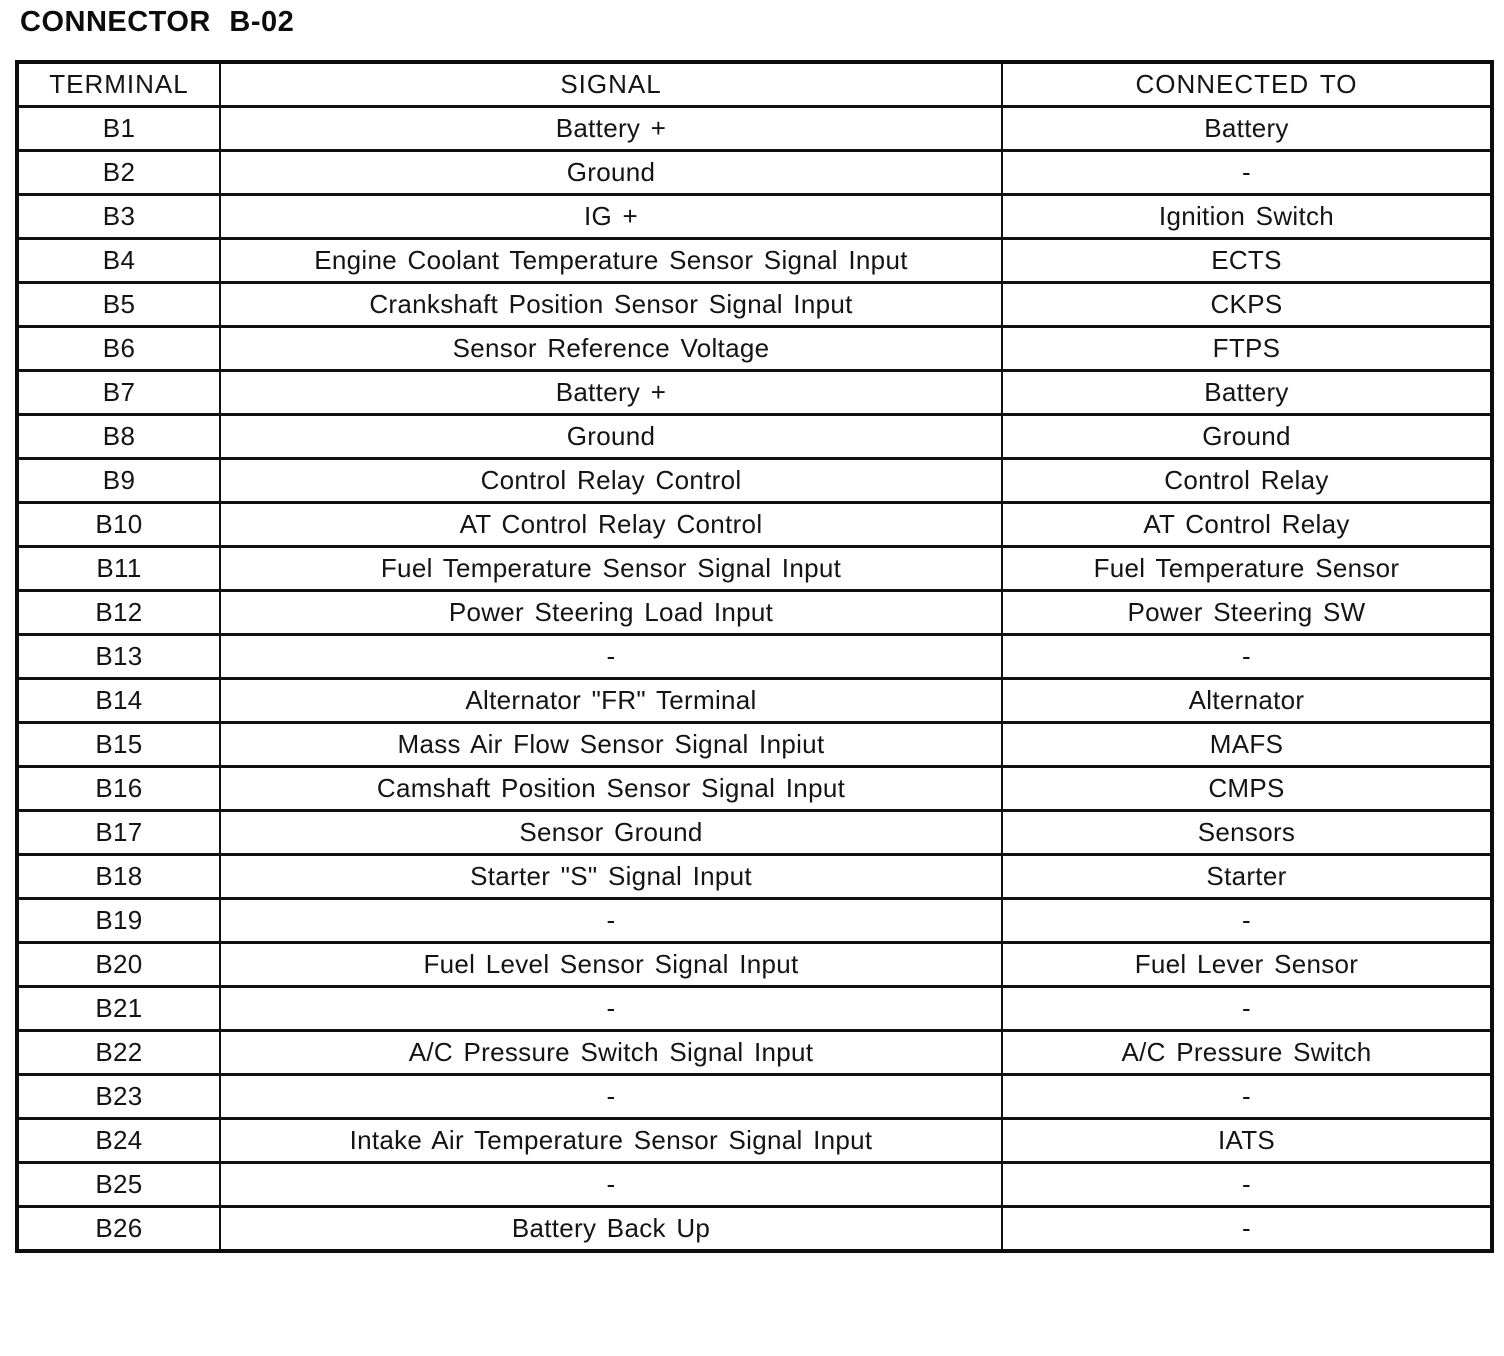 Image resolution: width=1504 pixels, height=1356 pixels. What do you see at coordinates (157, 22) in the screenshot?
I see `page-title: CONNECTOR B-02` at bounding box center [157, 22].